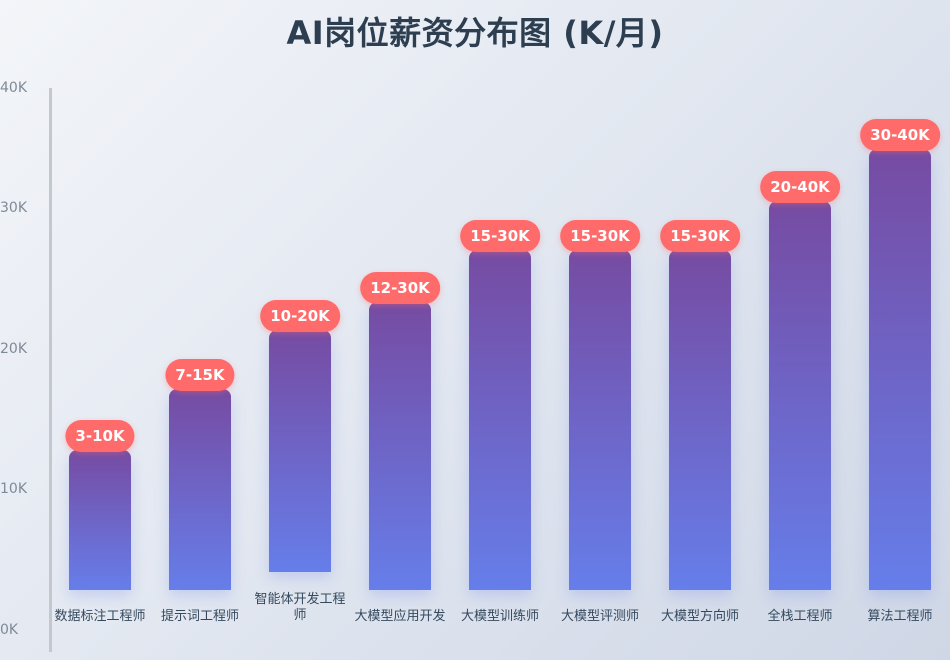 This screenshot has width=950, height=660. Describe the element at coordinates (900, 616) in the screenshot. I see `category-label: 算法工程师` at that location.